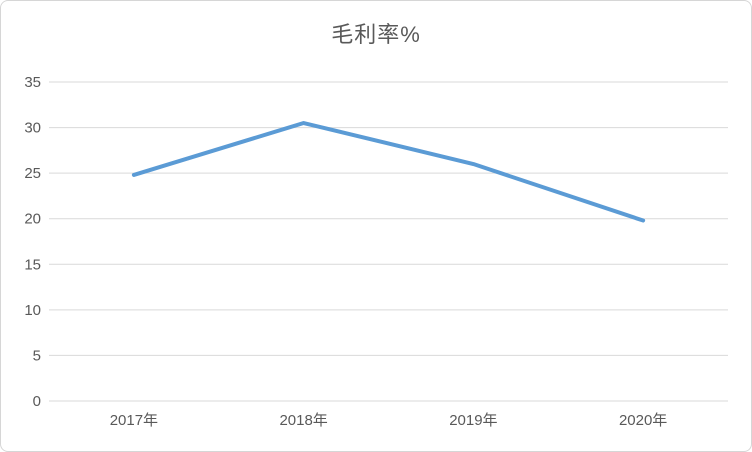  Describe the element at coordinates (32, 264) in the screenshot. I see `y-axis-tick-label: 15` at that location.